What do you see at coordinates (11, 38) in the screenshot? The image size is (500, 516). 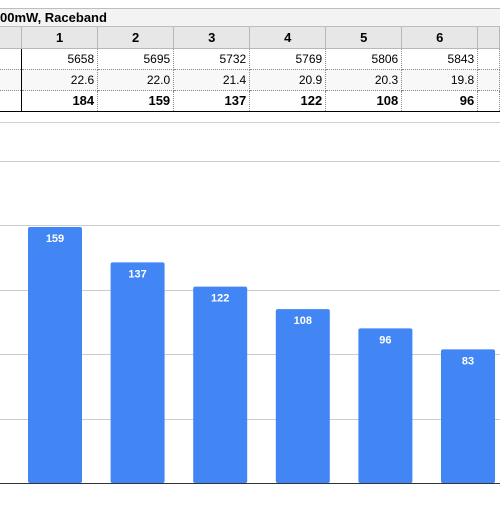 I see `row-header-corner` at bounding box center [11, 38].